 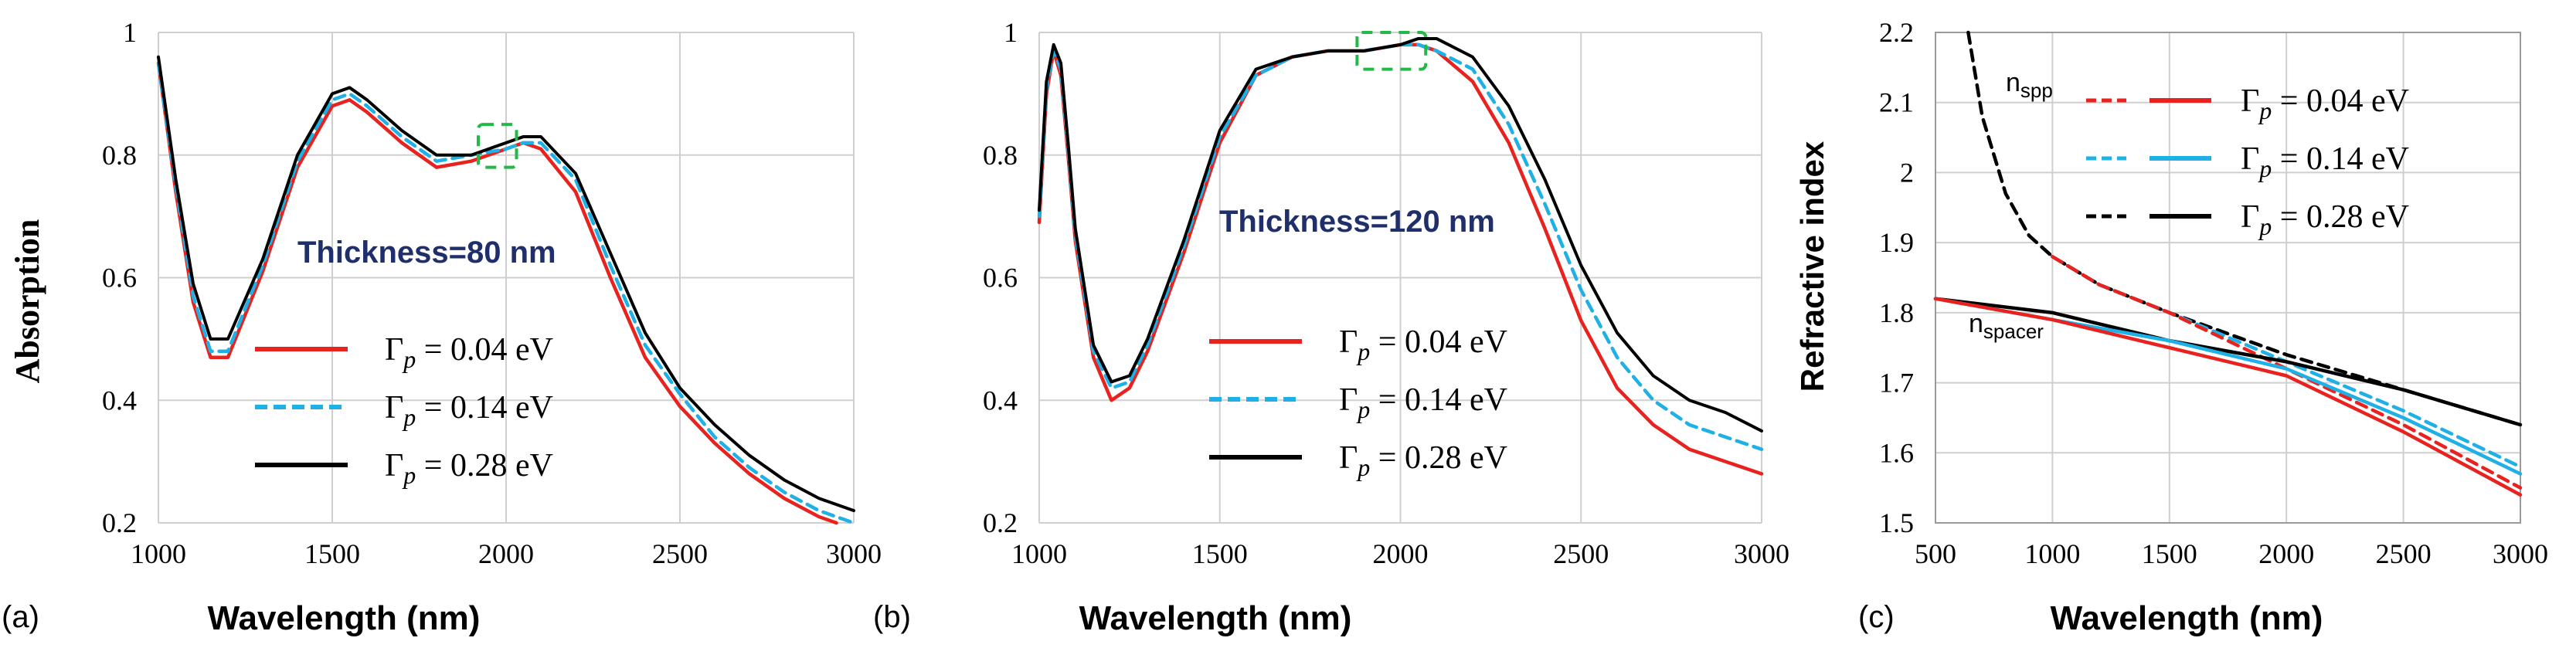 What do you see at coordinates (1812, 266) in the screenshot?
I see `y-axis-label: Refractive index` at bounding box center [1812, 266].